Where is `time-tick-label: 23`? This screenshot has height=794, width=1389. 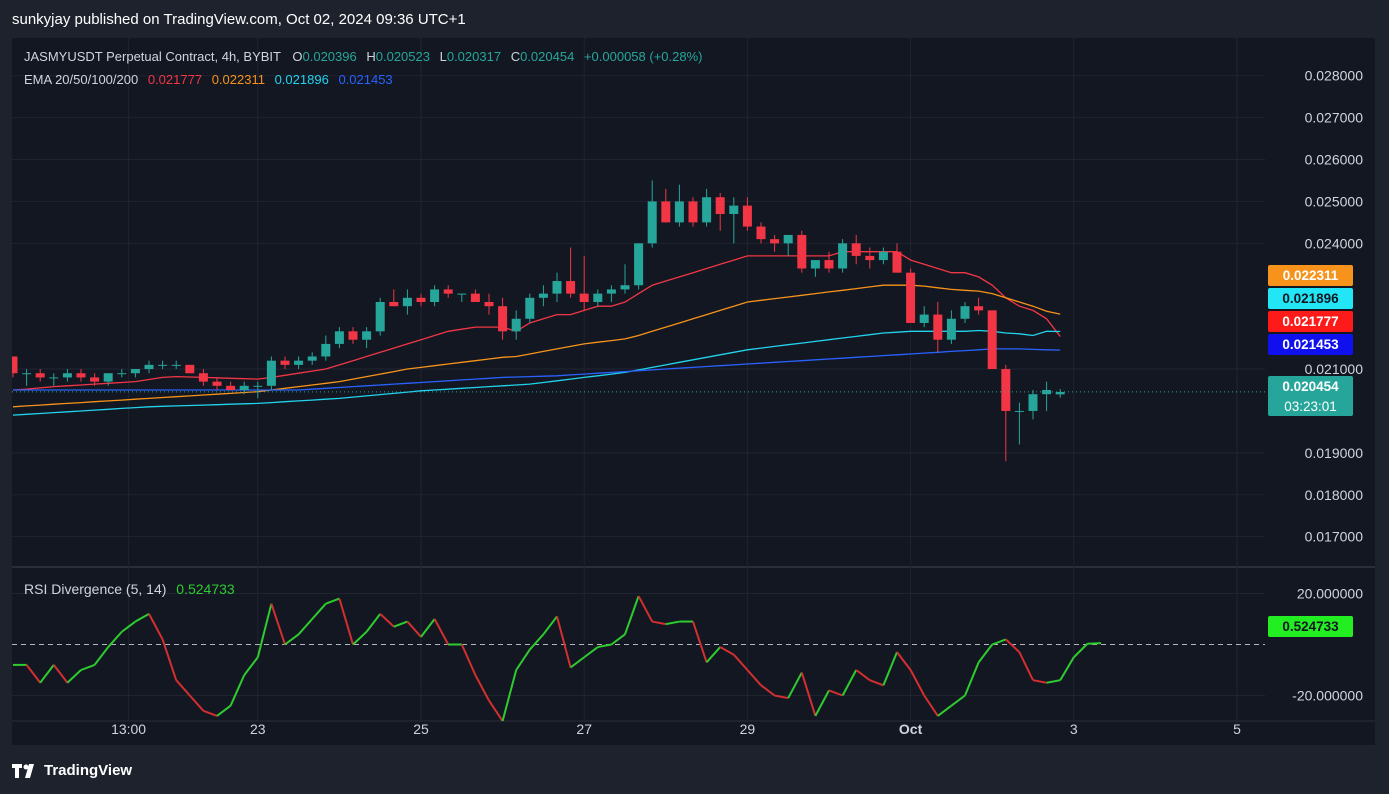
time-tick-label: 23 is located at coordinates (258, 729).